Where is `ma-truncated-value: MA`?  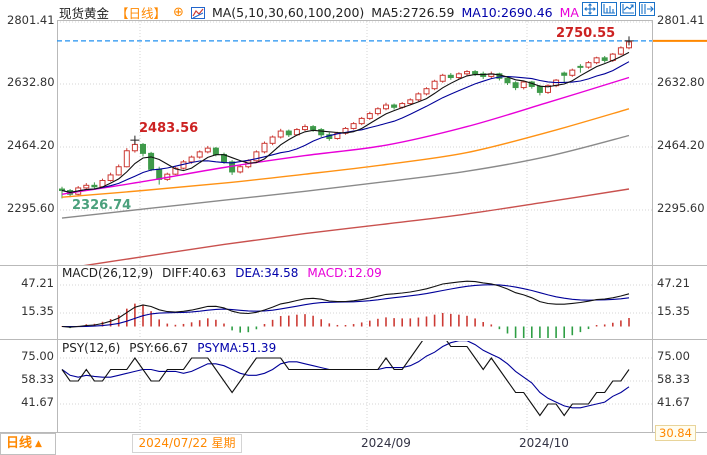
ma-truncated-value: MA is located at coordinates (569, 12).